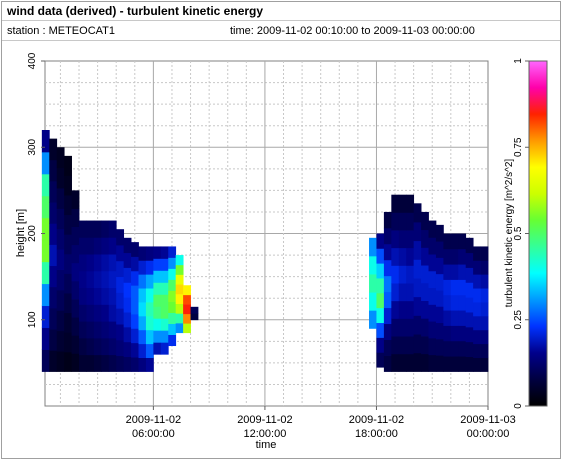 The width and height of the screenshot is (564, 462). Describe the element at coordinates (518, 406) in the screenshot. I see `colorbar-tick-label: 0` at that location.